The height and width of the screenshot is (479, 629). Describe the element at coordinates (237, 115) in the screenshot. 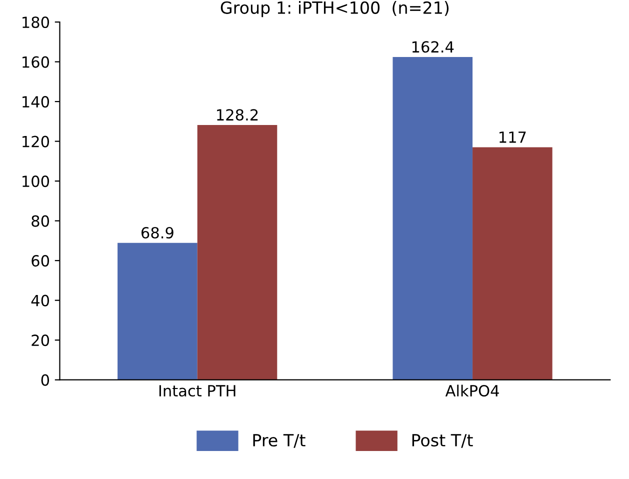

I see `data-label: 128.2` at that location.